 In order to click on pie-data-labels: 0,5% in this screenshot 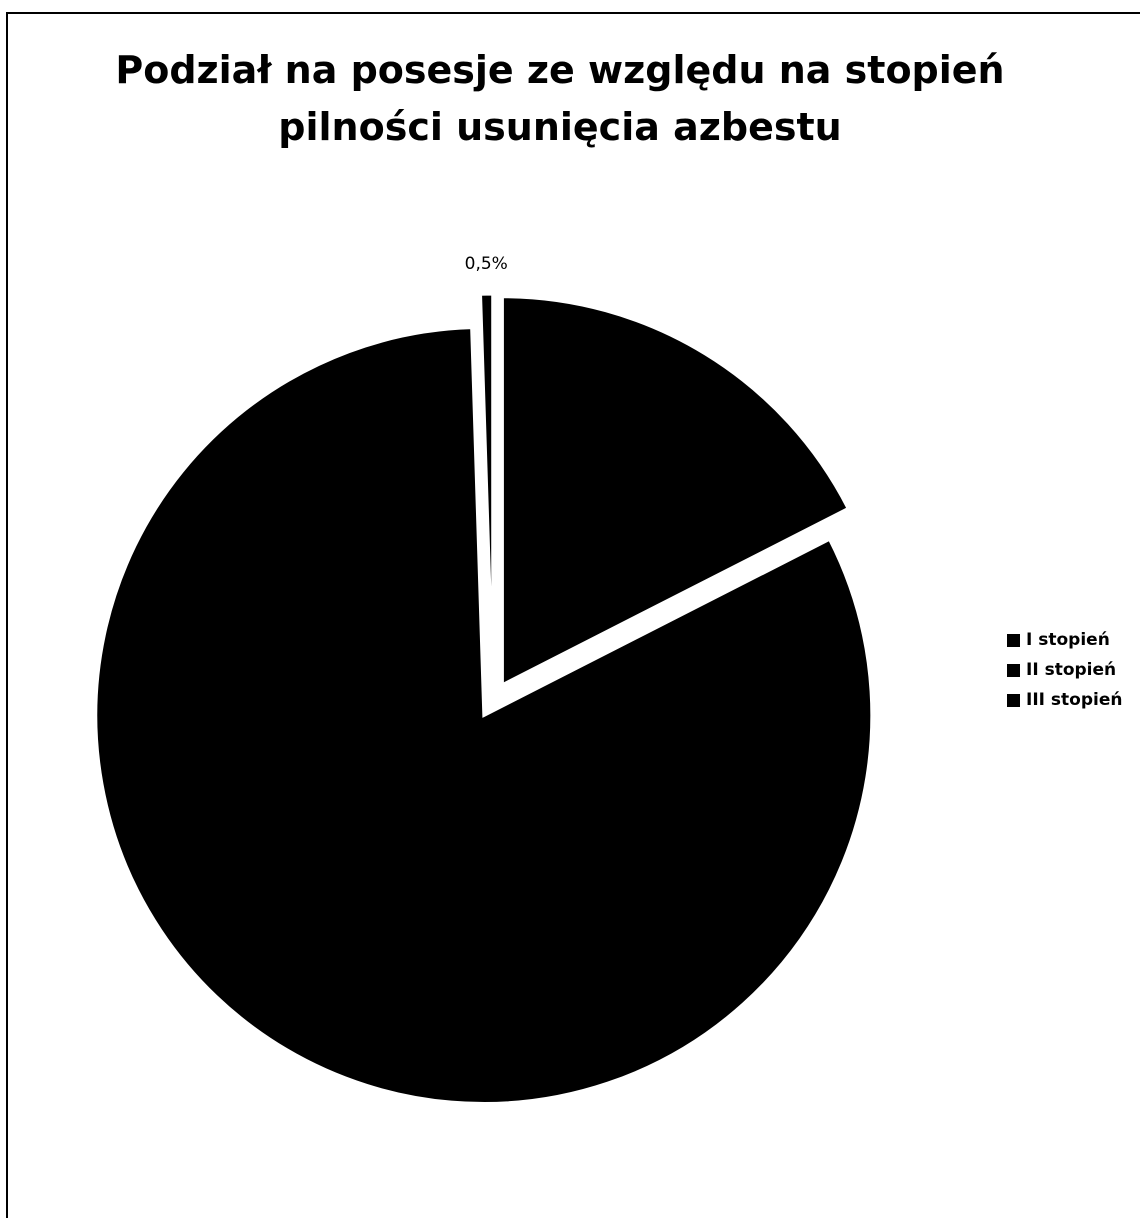, I will do `click(486, 264)`.